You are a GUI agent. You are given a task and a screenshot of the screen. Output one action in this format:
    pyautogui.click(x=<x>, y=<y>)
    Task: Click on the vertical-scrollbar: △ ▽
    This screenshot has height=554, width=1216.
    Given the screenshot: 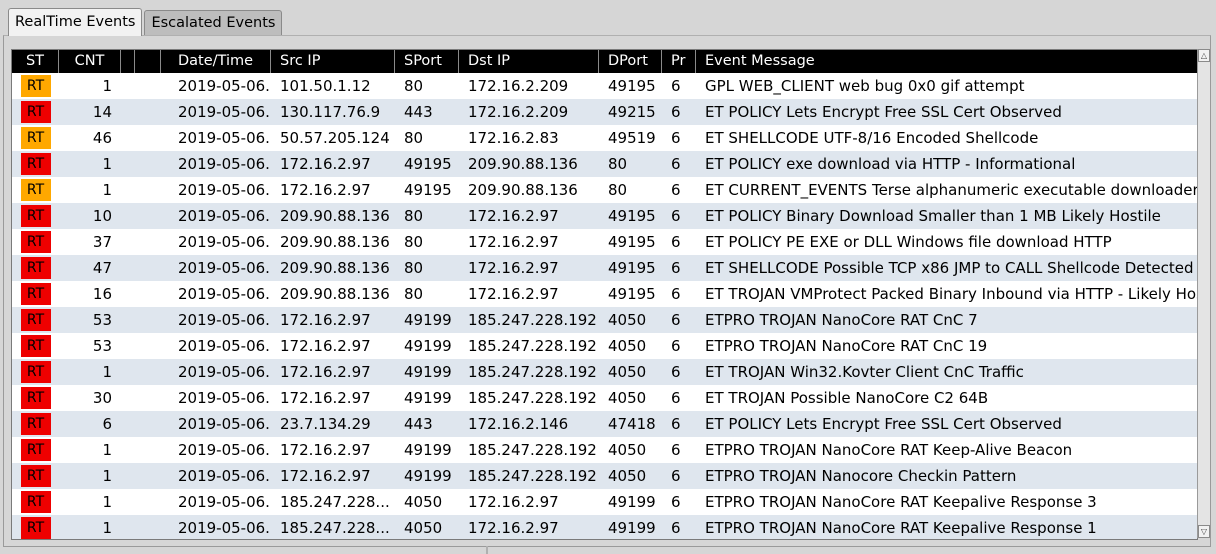 What is the action you would take?
    pyautogui.click(x=1203, y=293)
    